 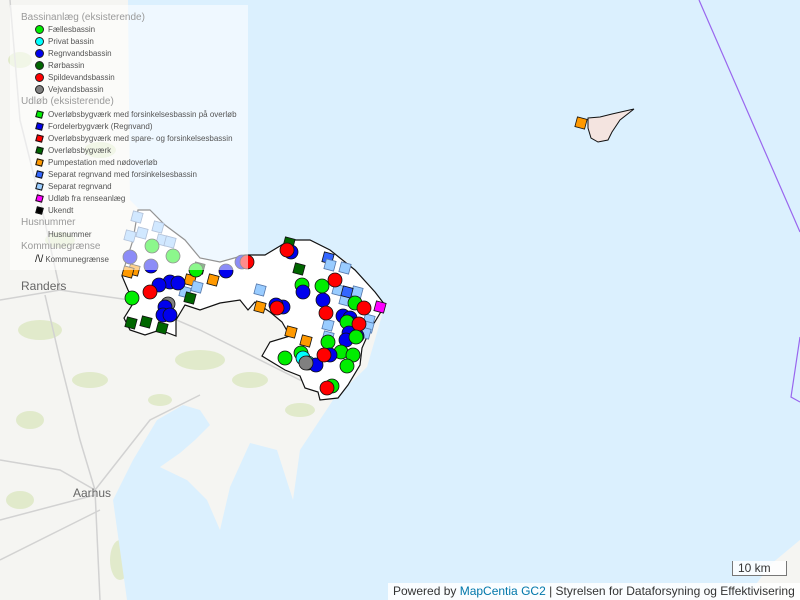 I want to click on legend-item: Privat bassin, so click(x=64, y=42).